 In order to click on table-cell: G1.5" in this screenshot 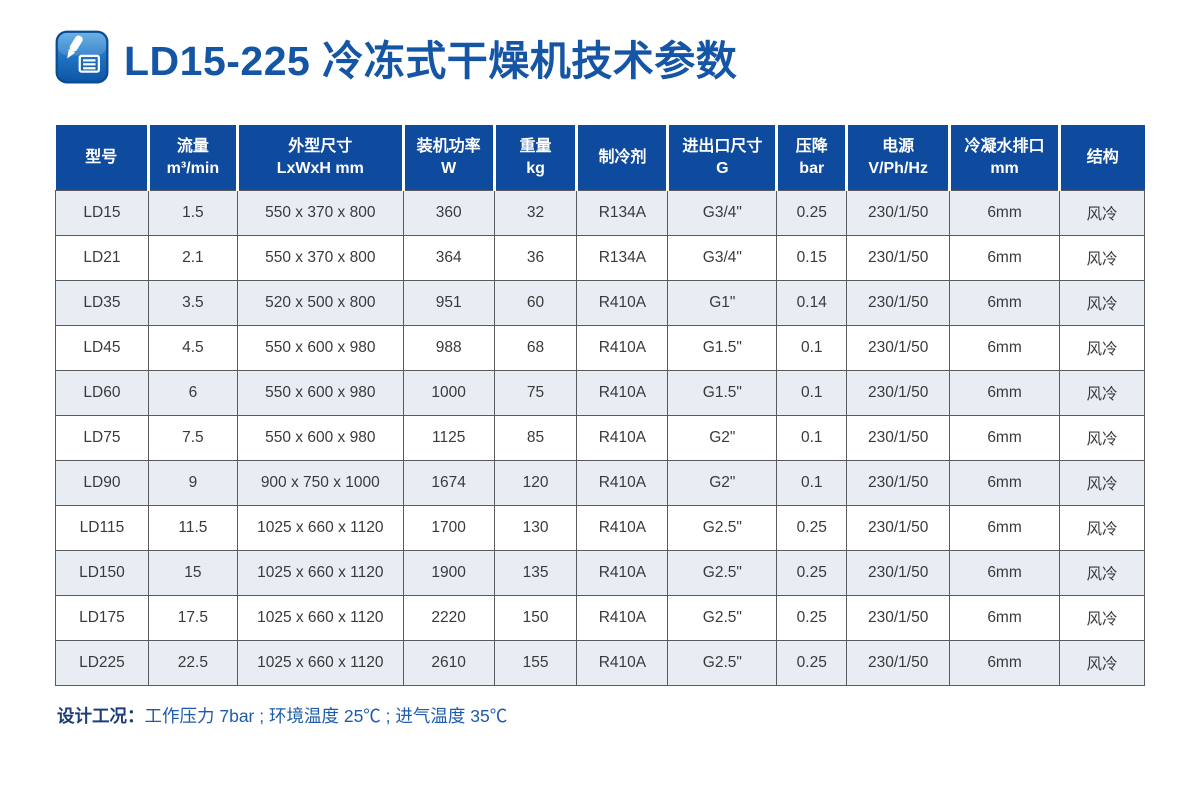, I will do `click(722, 393)`.